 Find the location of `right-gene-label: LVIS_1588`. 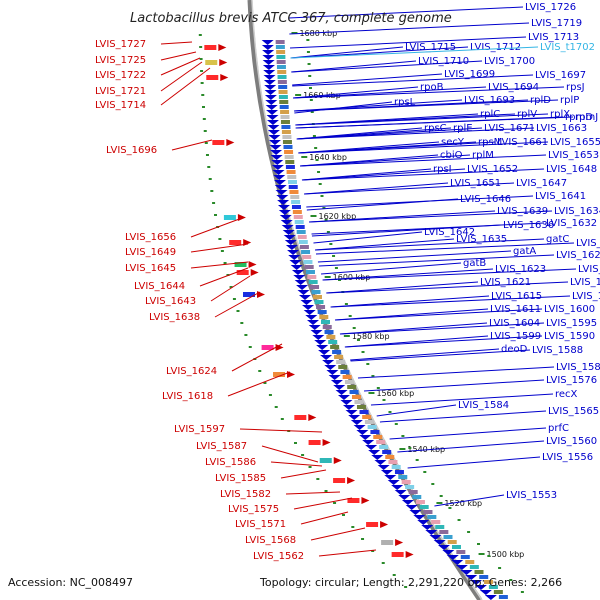

right-gene-label: LVIS_1588 is located at coordinates (557, 350).